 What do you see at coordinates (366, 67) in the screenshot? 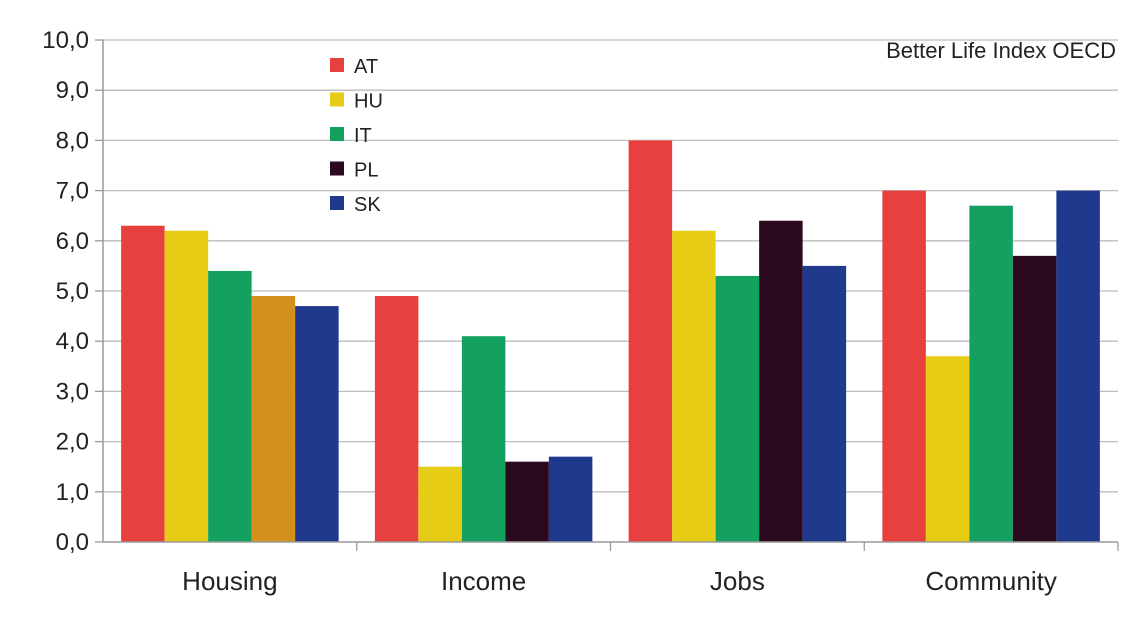
I see `legend-label-at: AT` at bounding box center [366, 67].